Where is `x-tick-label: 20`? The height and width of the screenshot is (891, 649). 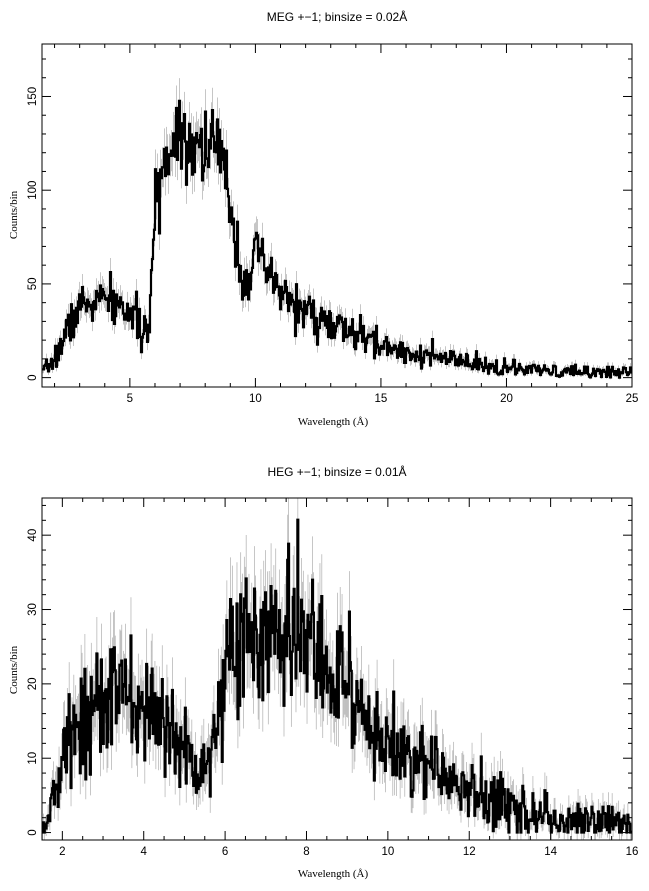 x-tick-label: 20 is located at coordinates (506, 399).